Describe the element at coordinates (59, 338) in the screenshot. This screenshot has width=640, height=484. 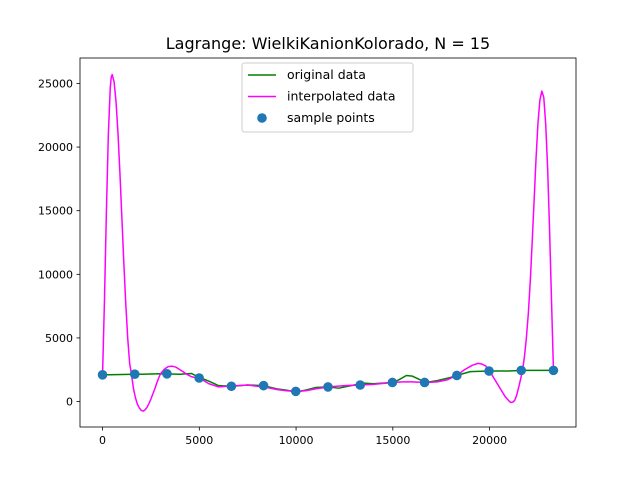
I see `y-tick-label: 5000` at that location.